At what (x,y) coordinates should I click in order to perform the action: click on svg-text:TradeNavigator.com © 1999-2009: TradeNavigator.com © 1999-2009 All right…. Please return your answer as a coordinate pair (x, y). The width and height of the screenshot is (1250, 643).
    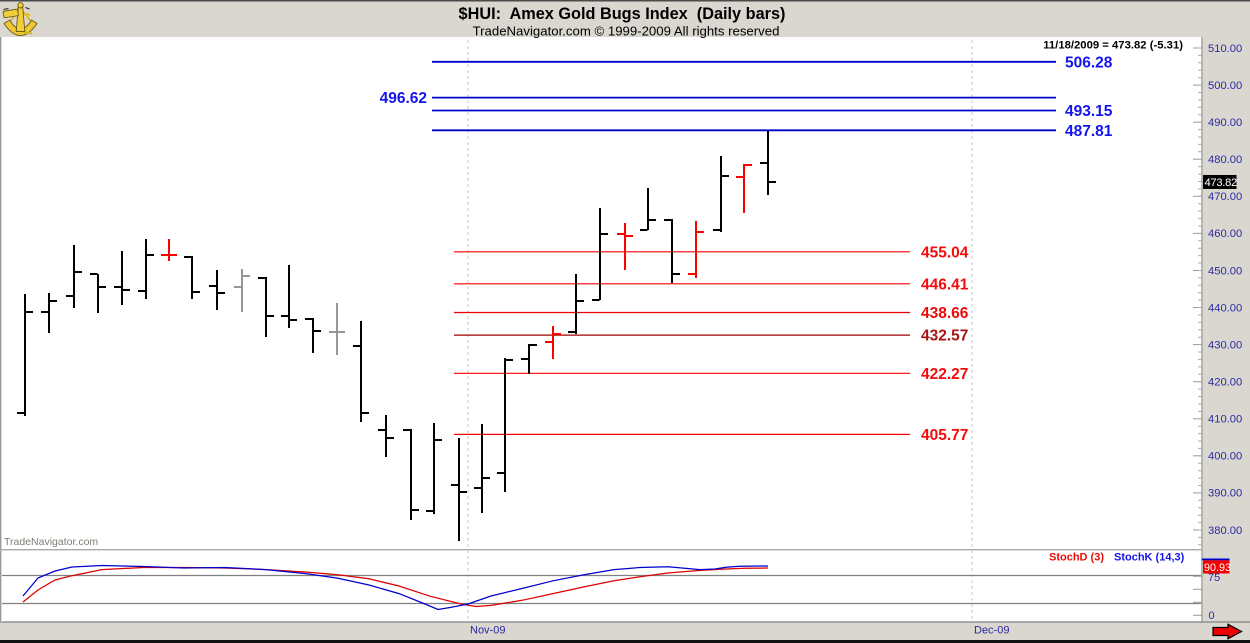
    Looking at the image, I should click on (626, 31).